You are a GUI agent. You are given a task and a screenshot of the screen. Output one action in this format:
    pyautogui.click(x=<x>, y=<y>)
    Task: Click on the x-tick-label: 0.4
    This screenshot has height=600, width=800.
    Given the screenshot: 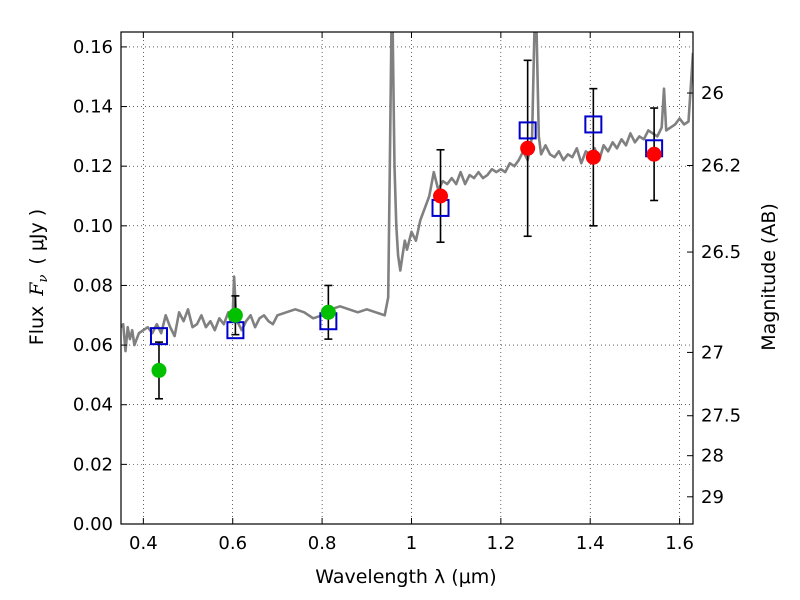 What is the action you would take?
    pyautogui.click(x=143, y=543)
    